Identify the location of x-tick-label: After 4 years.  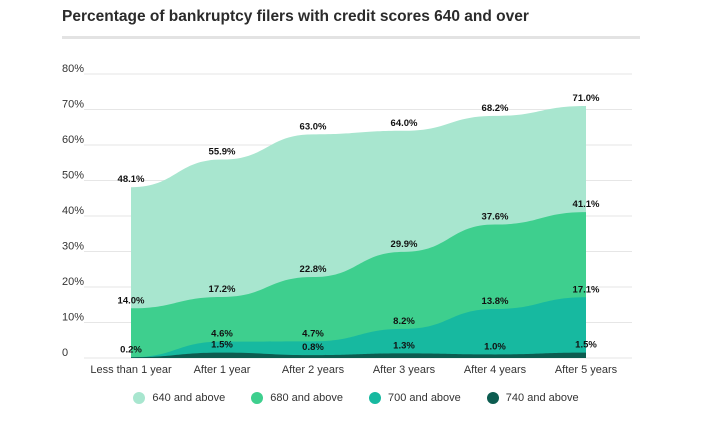
(495, 370).